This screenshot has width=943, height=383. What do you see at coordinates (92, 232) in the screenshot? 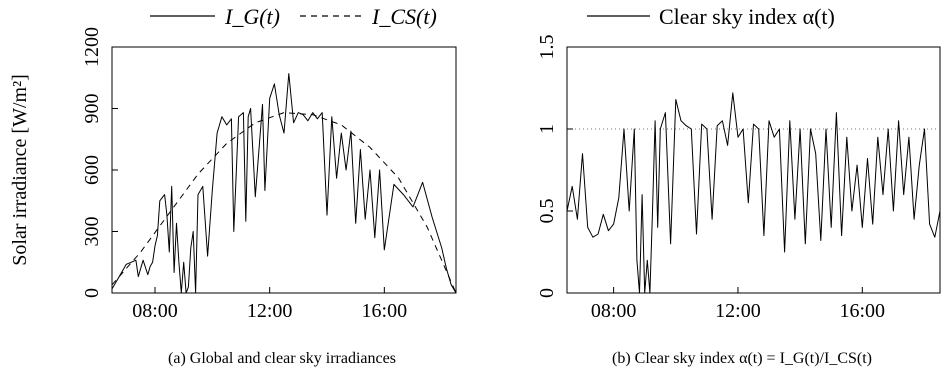
I see `y-tick-label: 300` at bounding box center [92, 232].